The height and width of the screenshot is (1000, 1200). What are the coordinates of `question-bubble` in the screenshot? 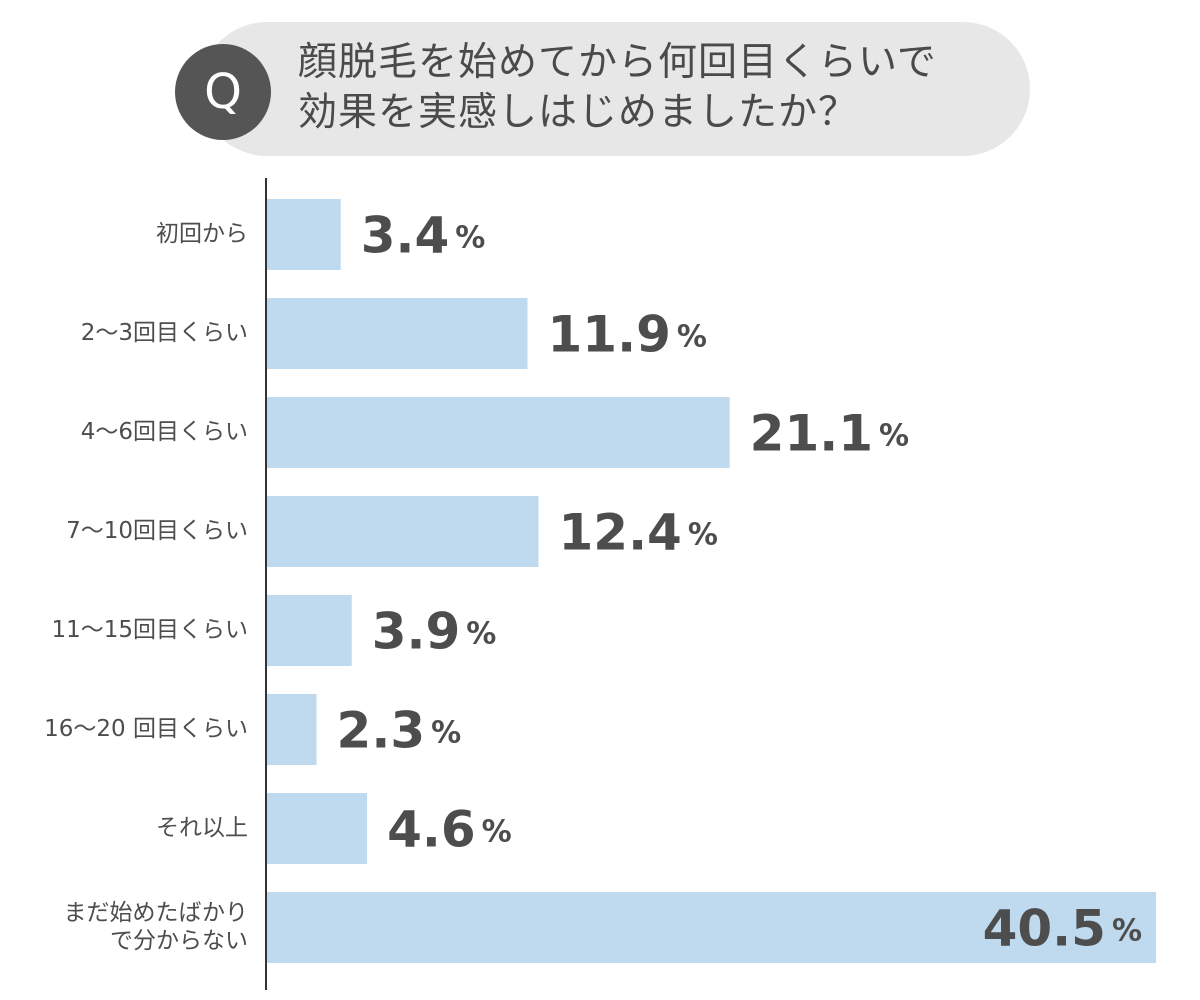 It's located at (615, 89).